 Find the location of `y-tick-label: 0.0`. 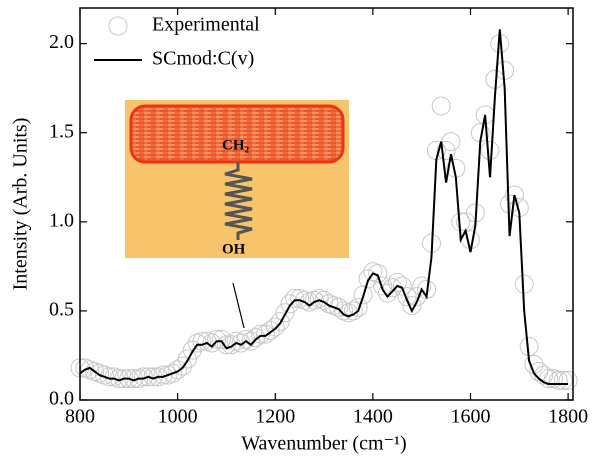

y-tick-label: 0.0 is located at coordinates (61, 399).